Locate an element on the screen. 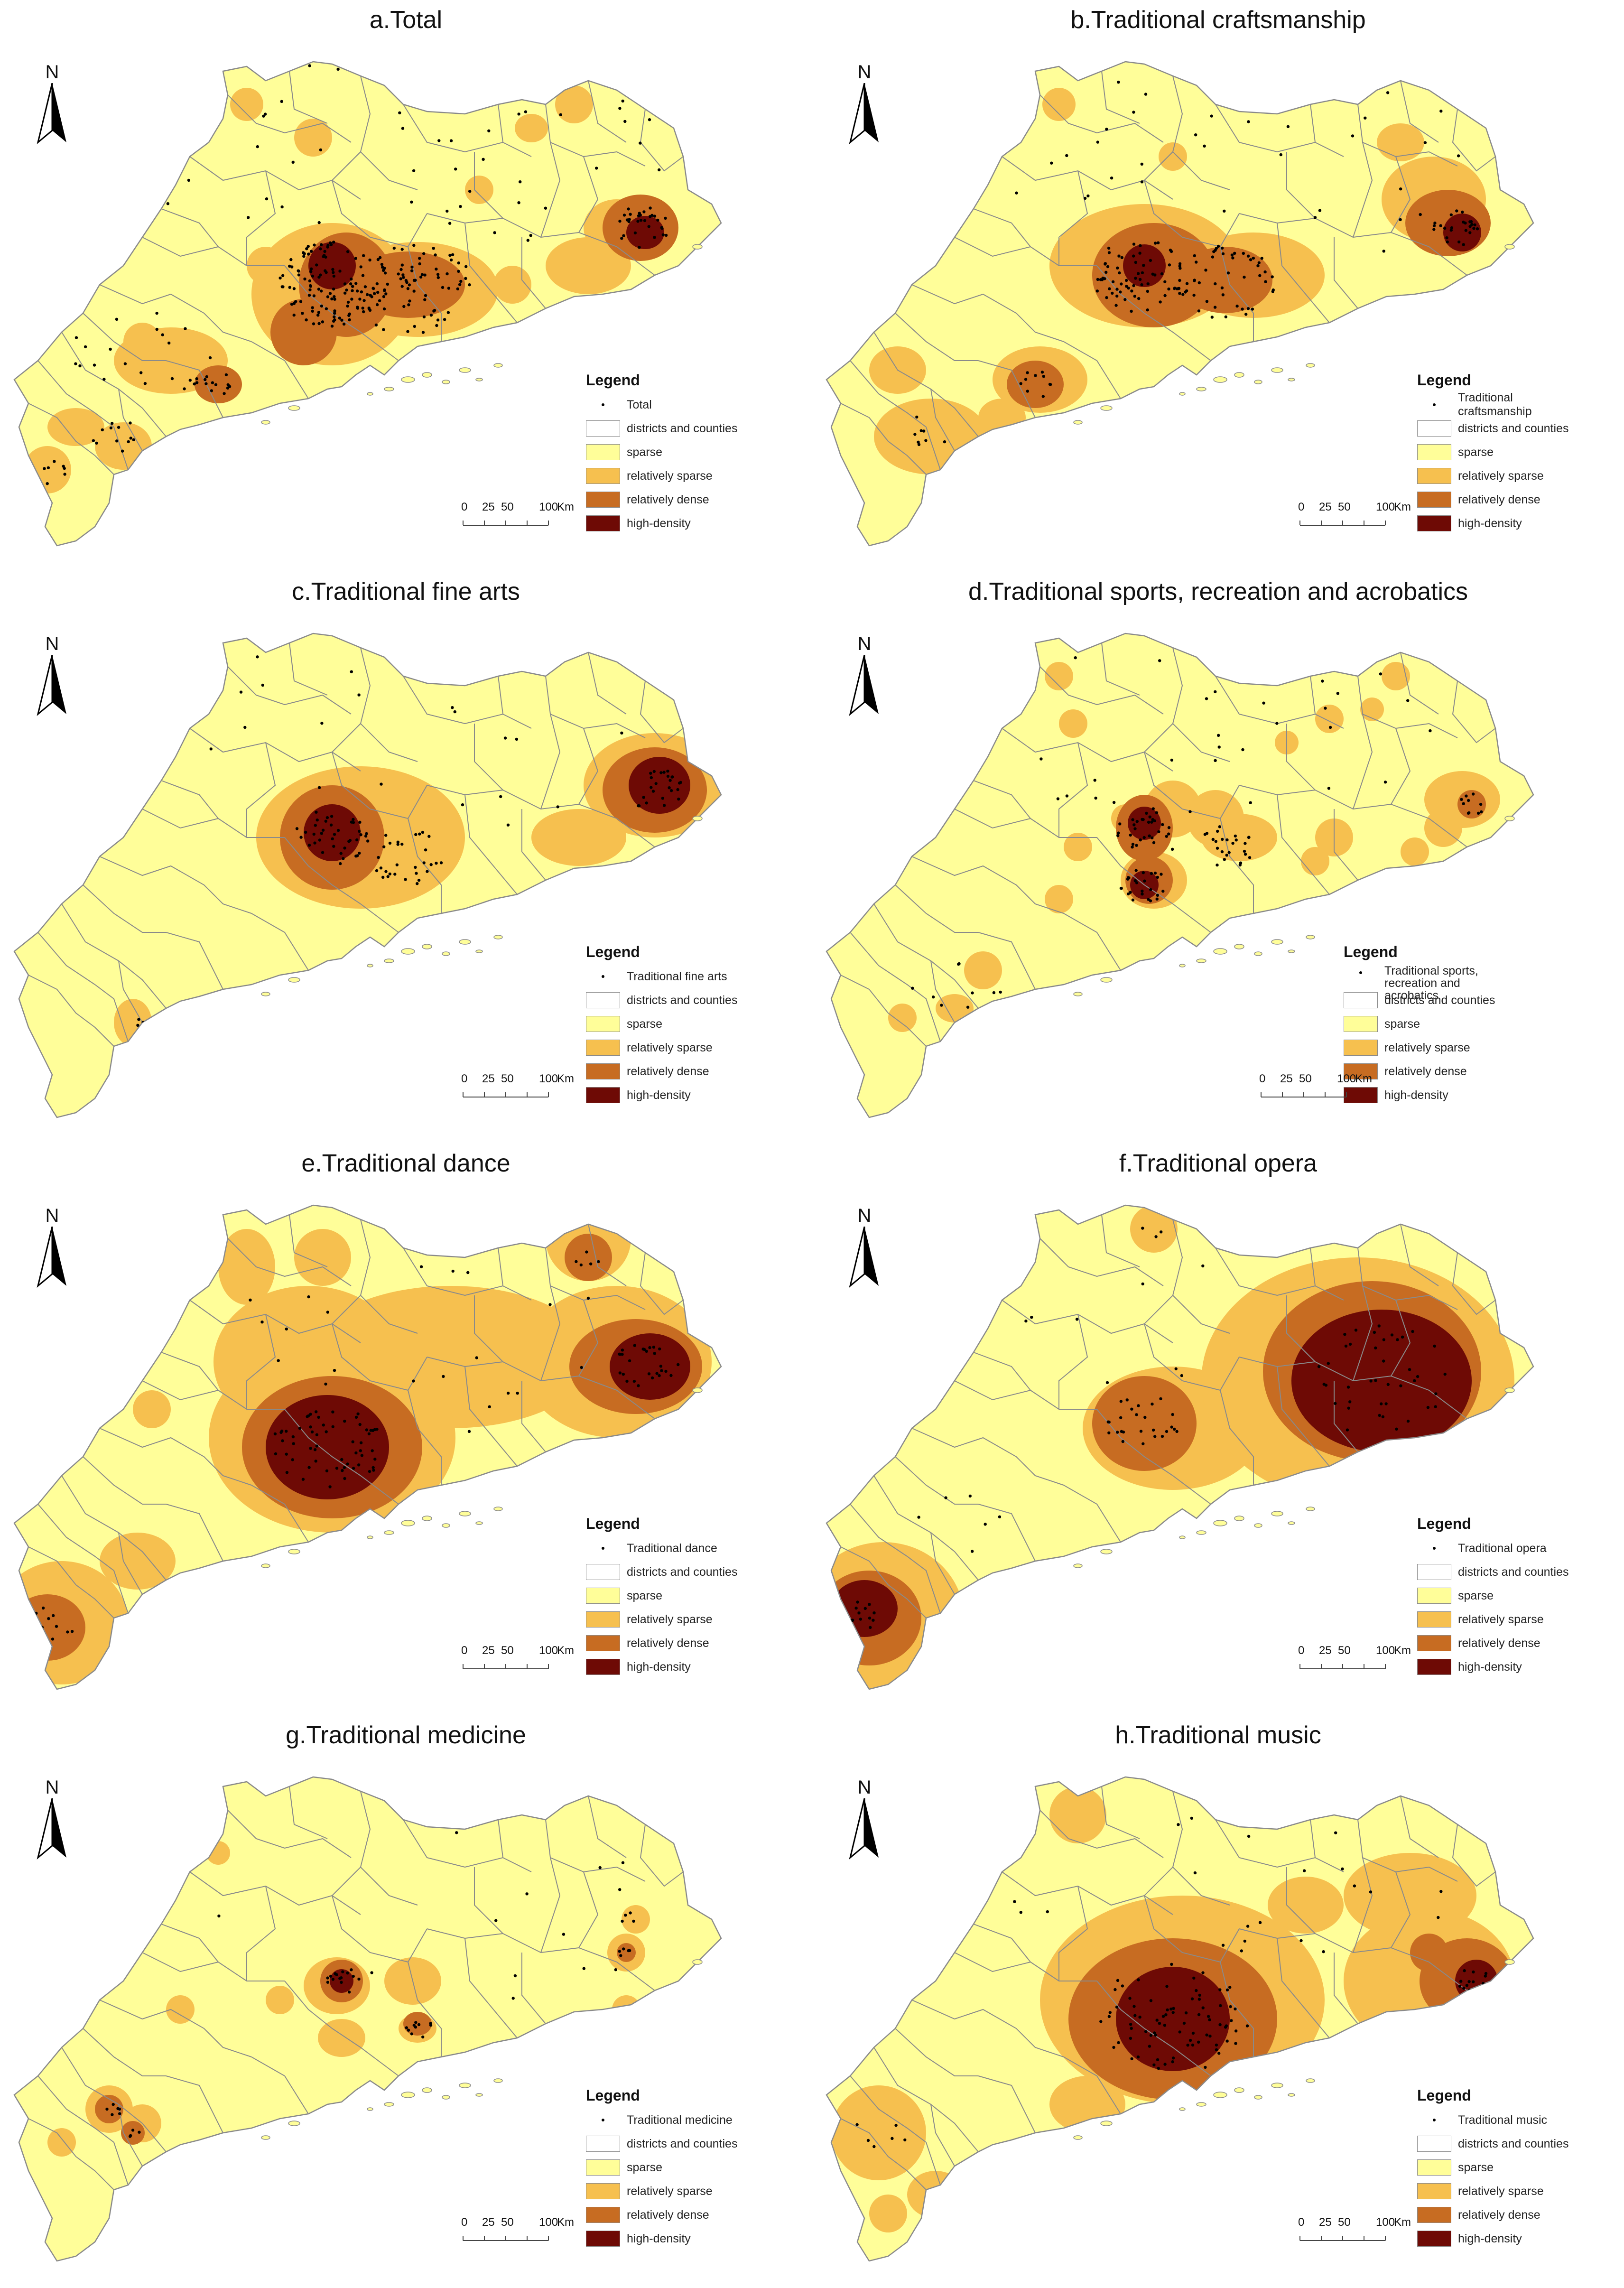 This screenshot has height=2288, width=1624. density-zone-hd is located at coordinates (650, 1366).